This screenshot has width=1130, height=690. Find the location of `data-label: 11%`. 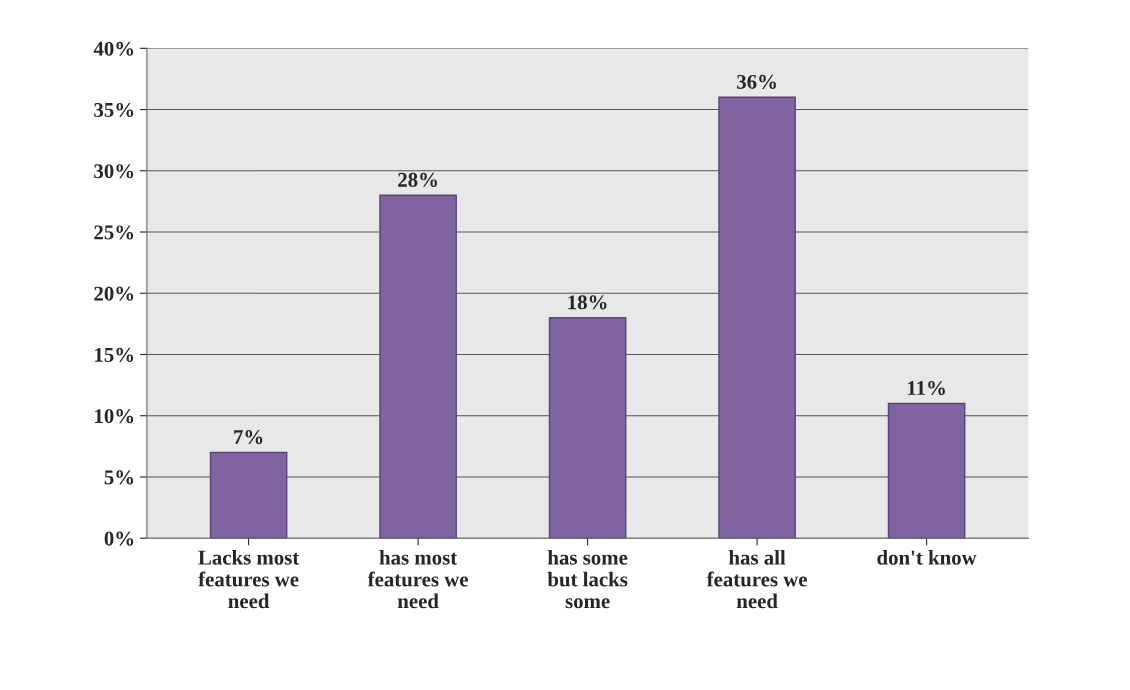

data-label: 11% is located at coordinates (926, 388).